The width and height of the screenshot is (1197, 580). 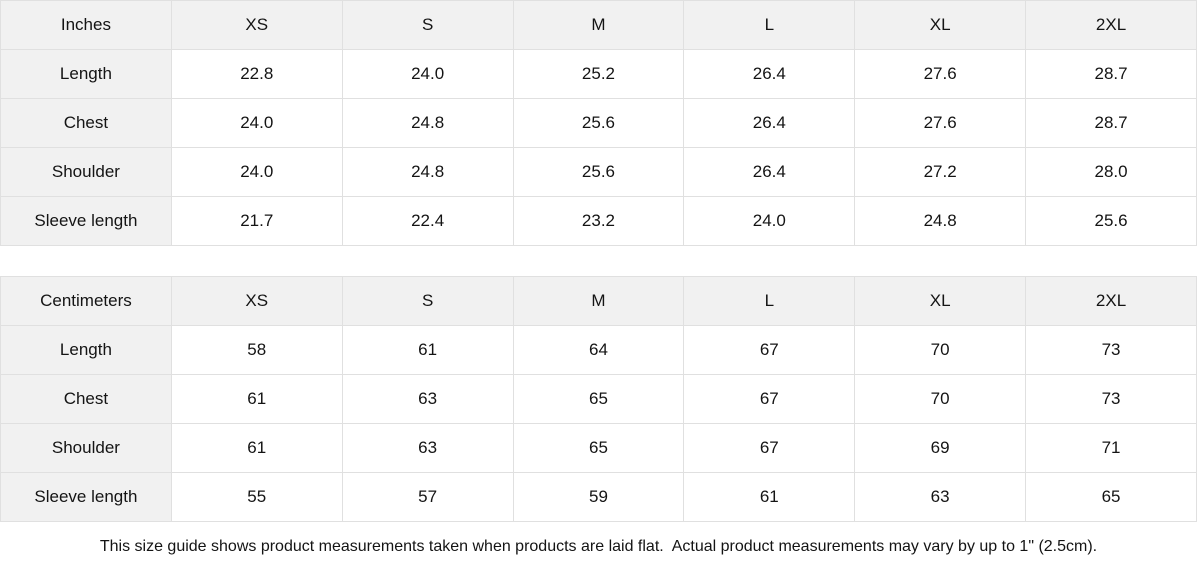 I want to click on table-row: Length 22.8 24.0 25.2 26.4 27.6 28.7, so click(x=598, y=74).